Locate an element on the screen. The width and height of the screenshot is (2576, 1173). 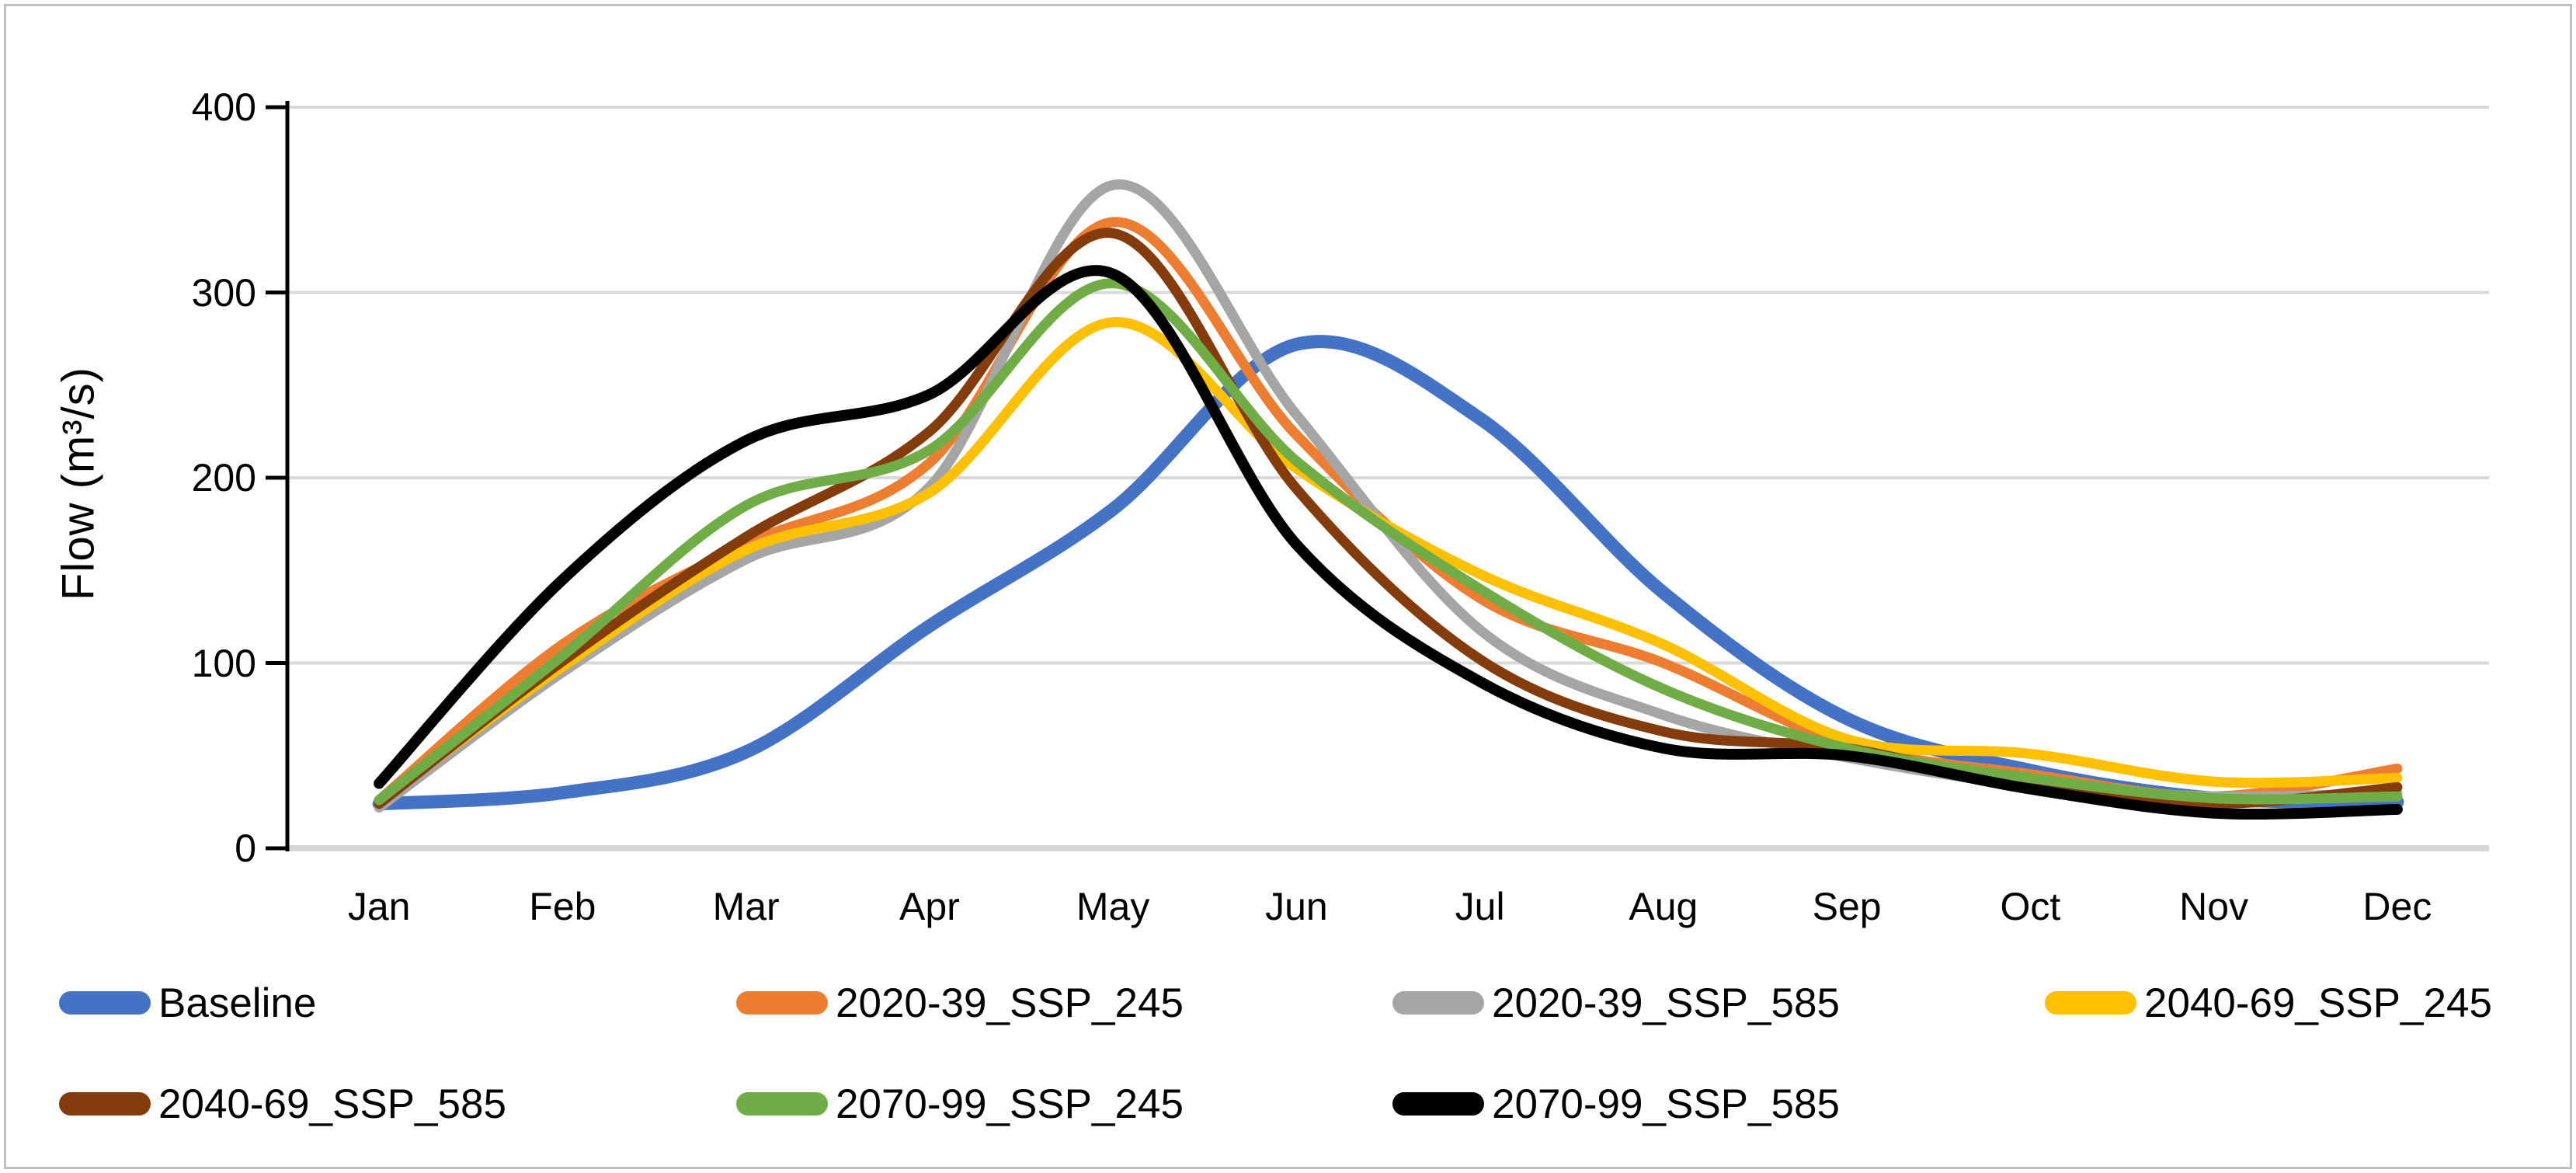
legend-item-2070-99_SSP_245: 2070-99_SSP_245 is located at coordinates (960, 1104).